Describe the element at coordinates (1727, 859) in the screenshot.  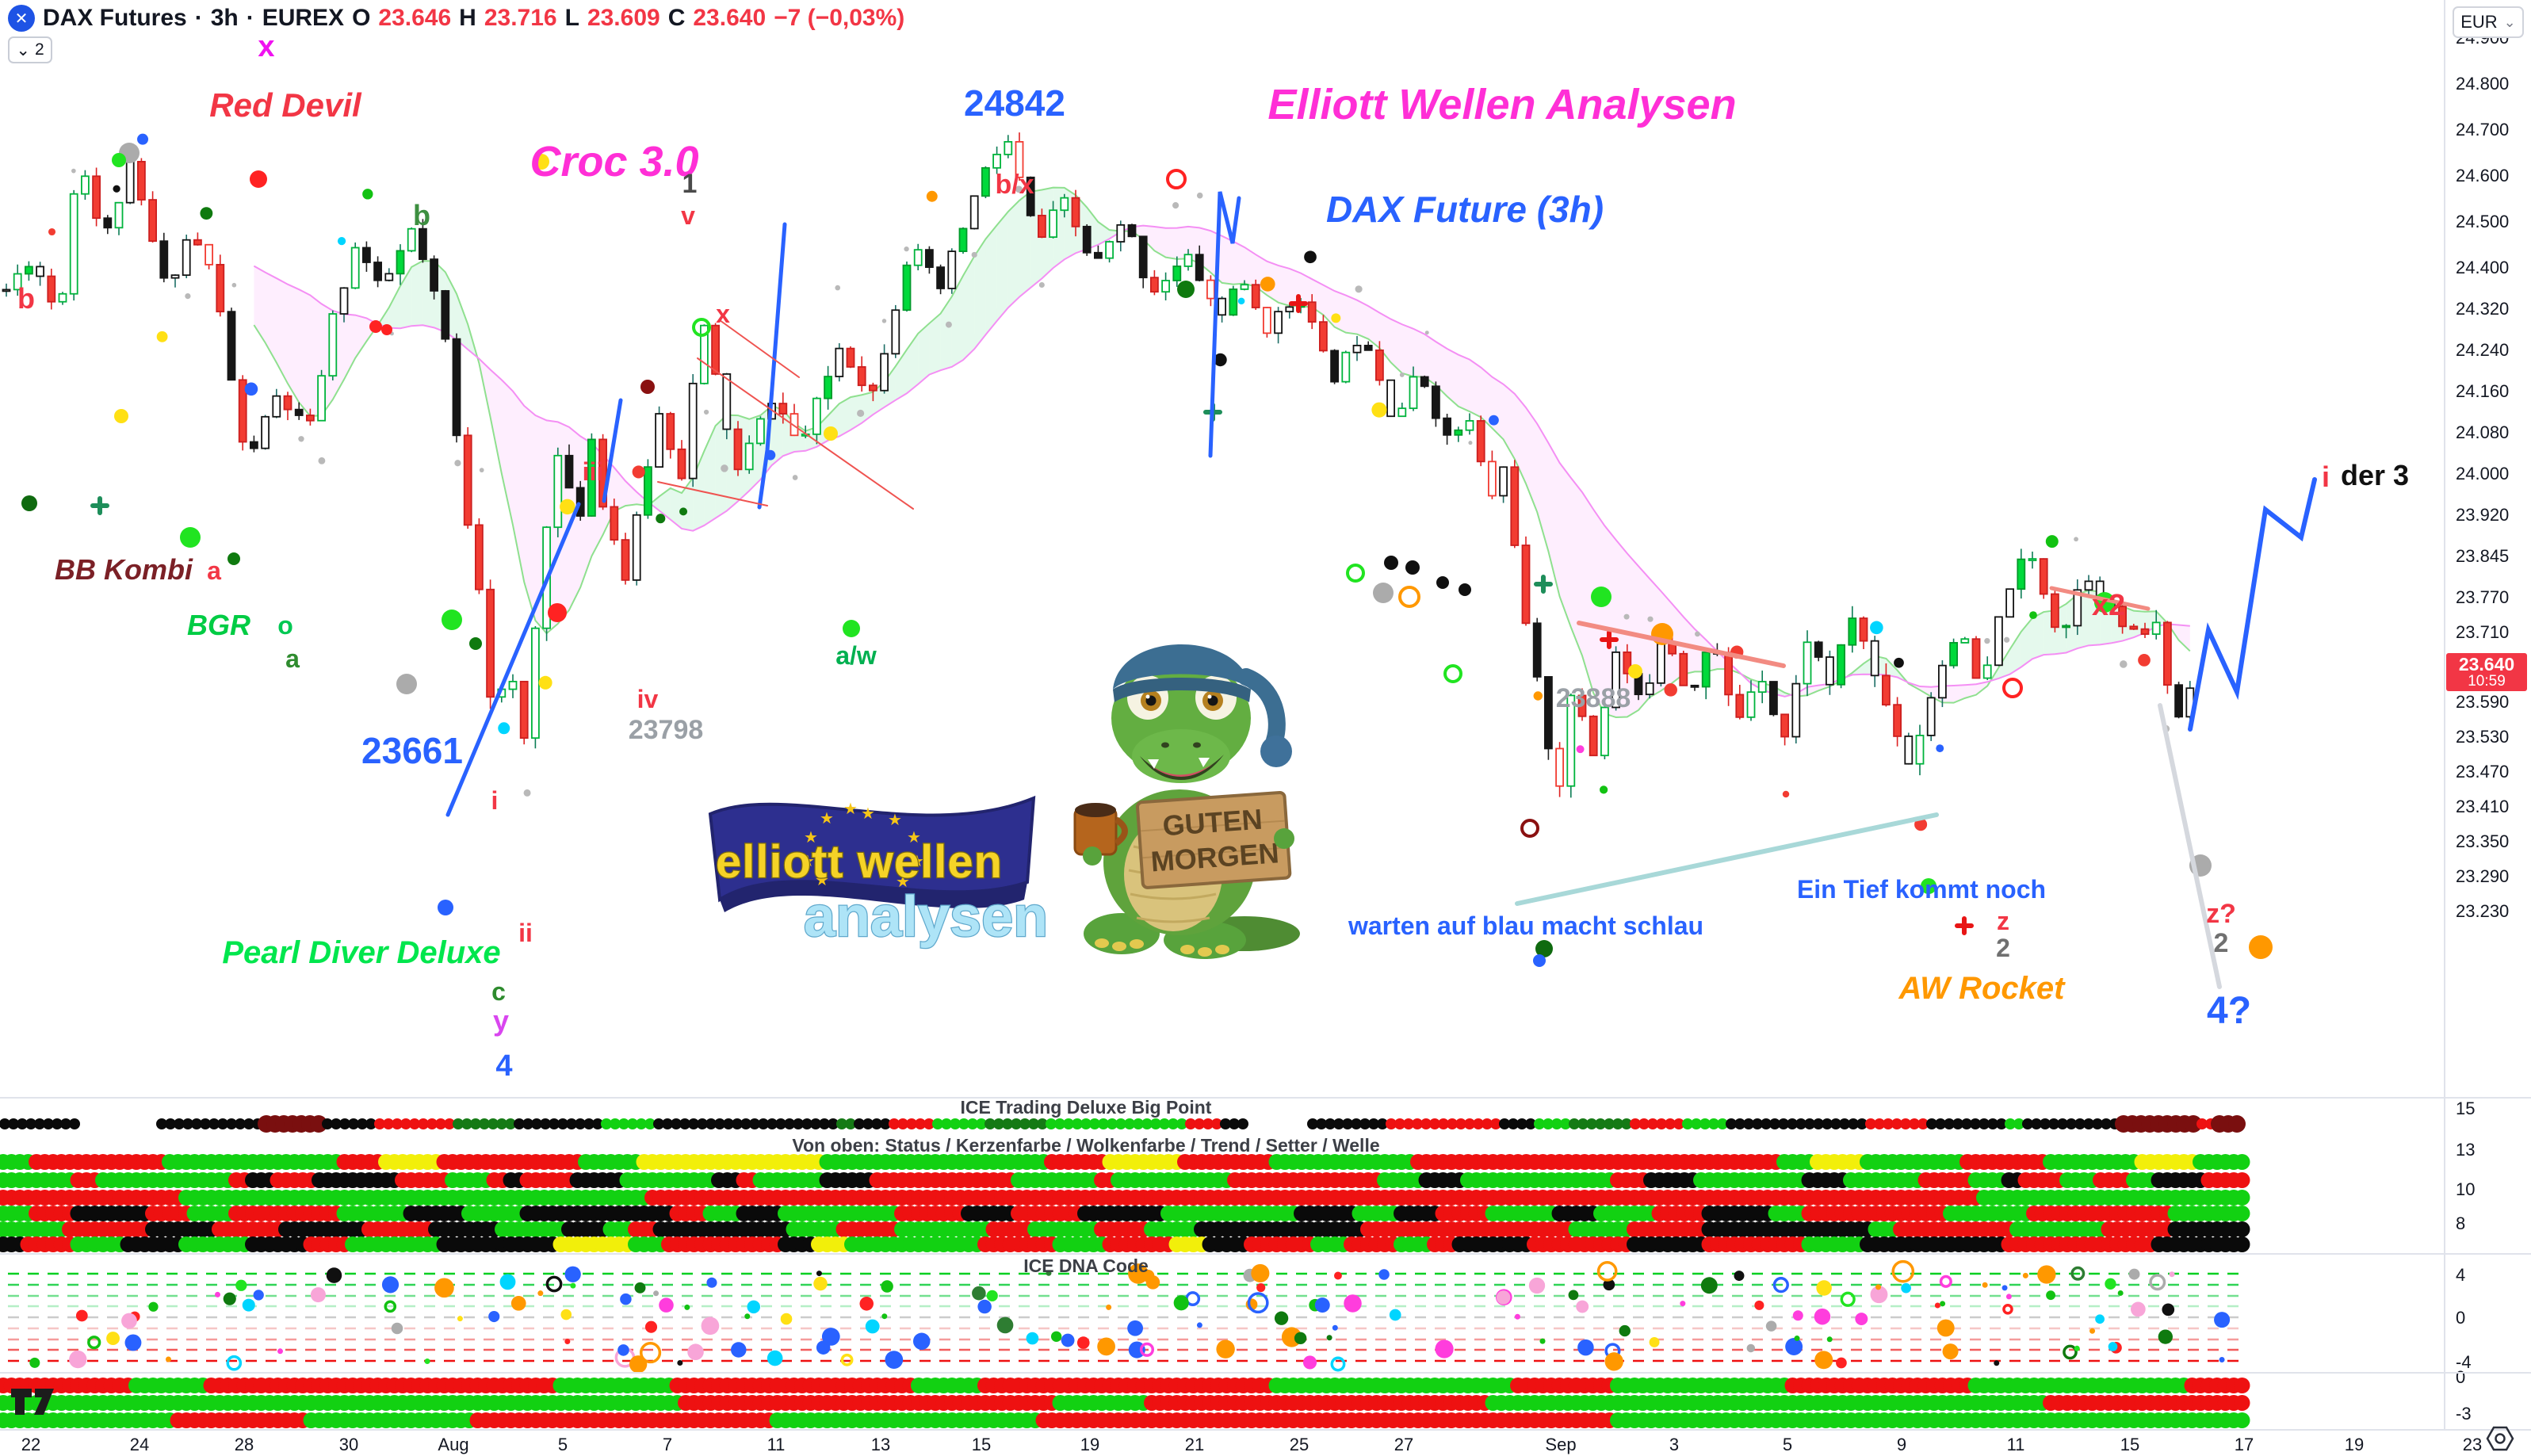
I see `support-teal` at that location.